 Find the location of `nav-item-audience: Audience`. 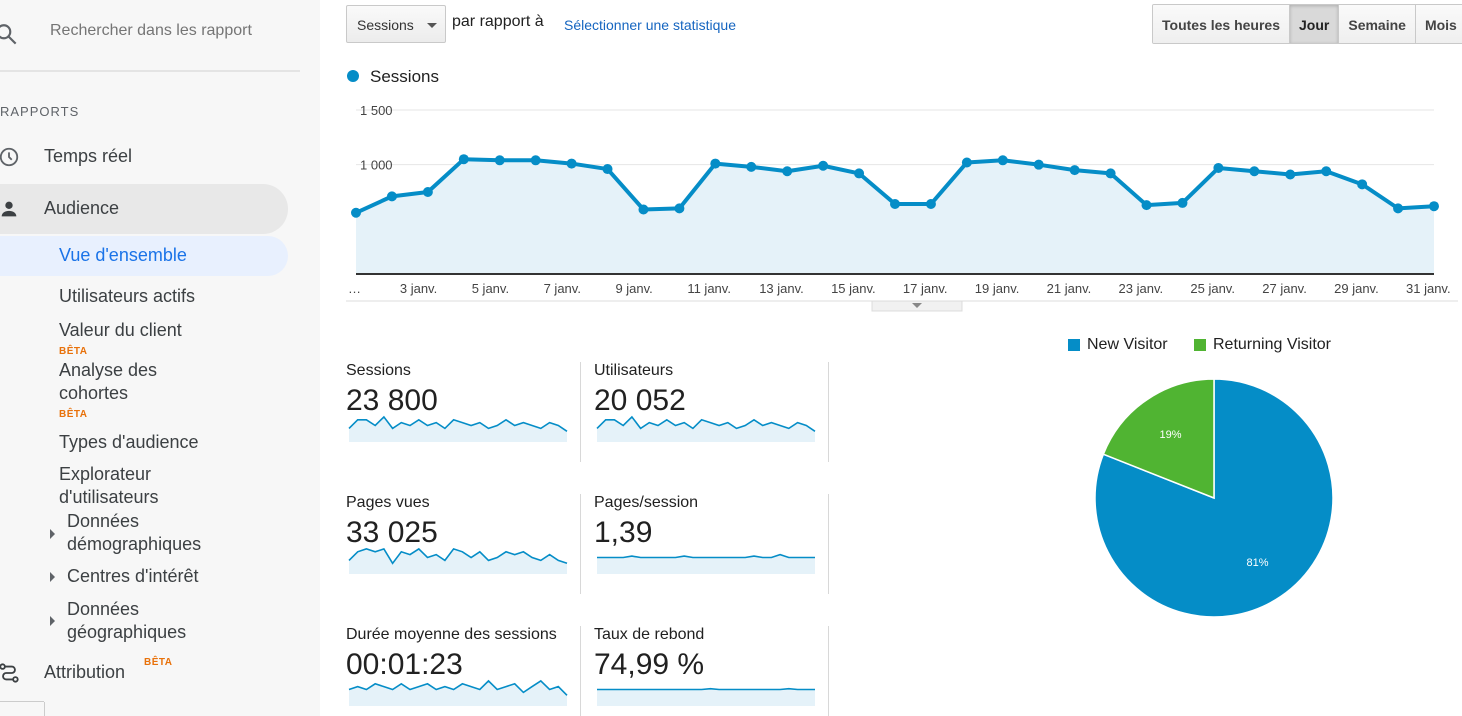

nav-item-audience: Audience is located at coordinates (144, 209).